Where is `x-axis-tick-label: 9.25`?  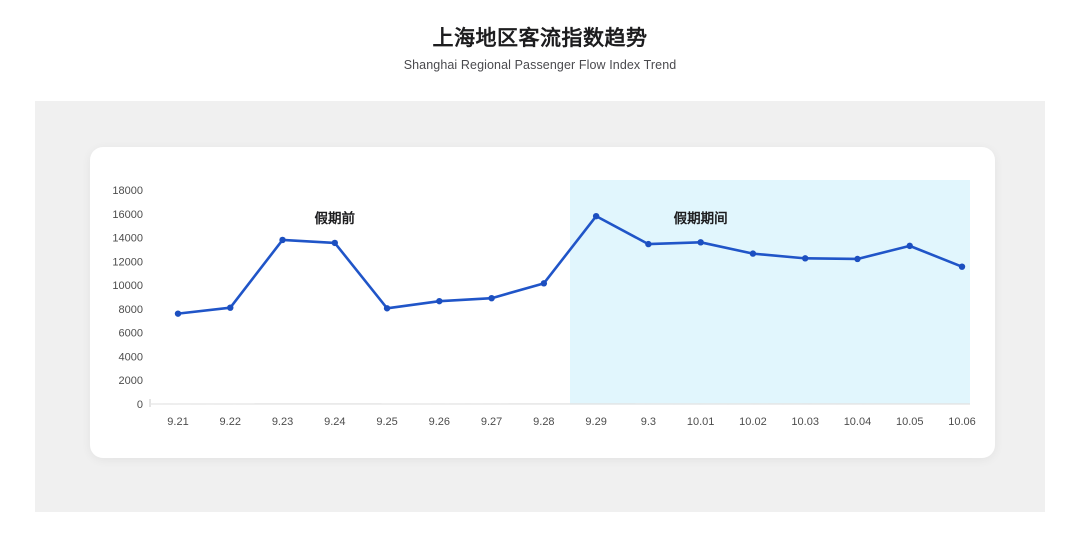
x-axis-tick-label: 9.25 is located at coordinates (386, 422).